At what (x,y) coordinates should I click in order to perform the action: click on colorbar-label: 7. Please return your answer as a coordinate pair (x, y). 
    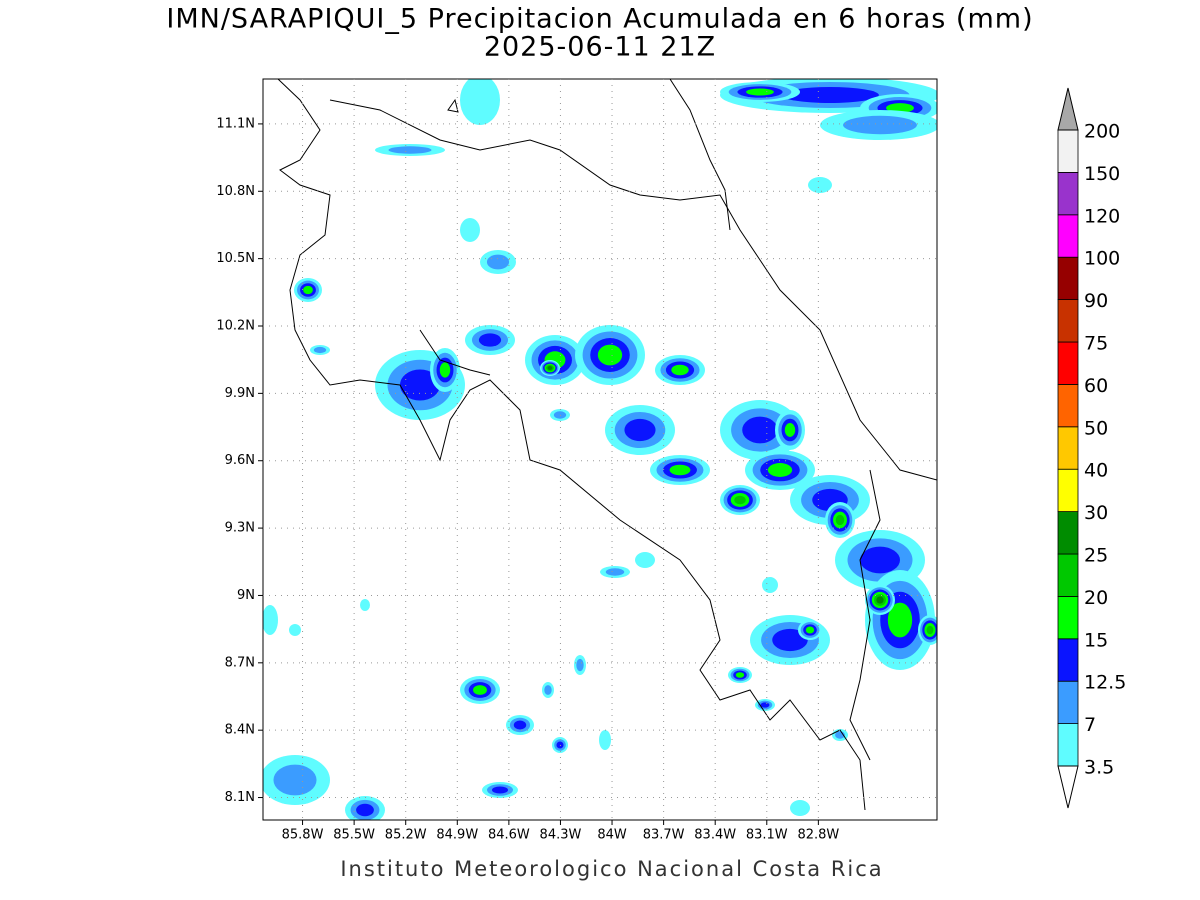
    Looking at the image, I should click on (1090, 725).